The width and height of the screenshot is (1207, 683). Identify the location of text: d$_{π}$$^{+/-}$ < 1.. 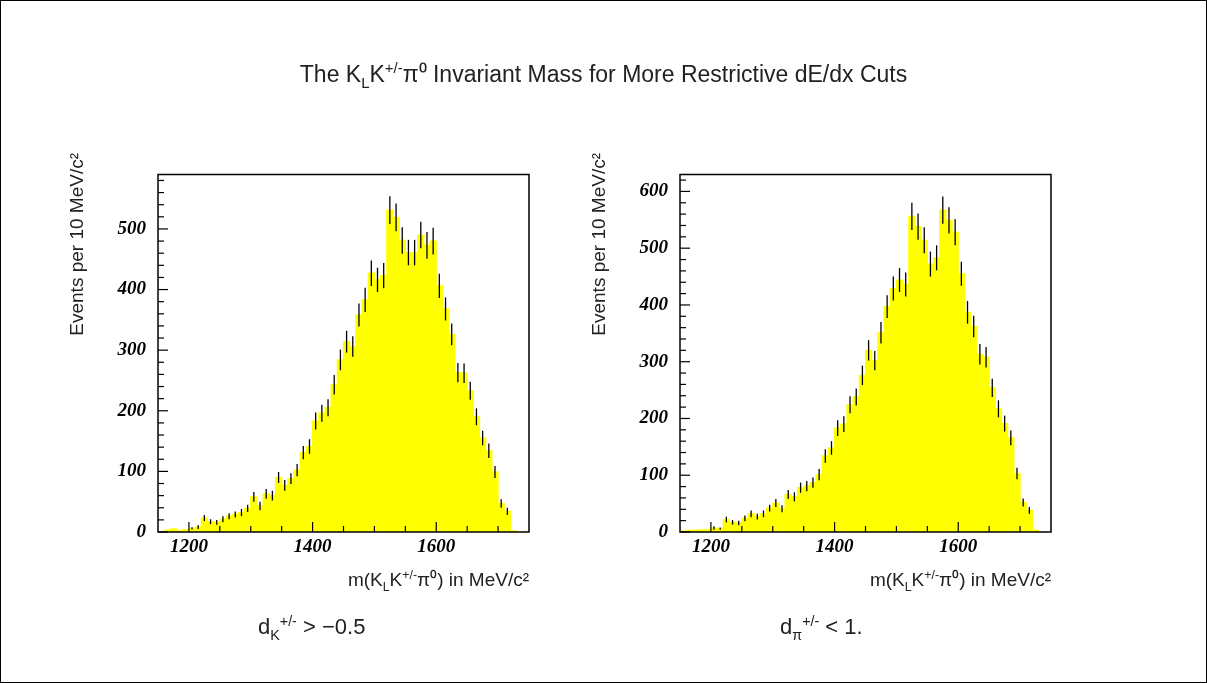
(821, 628).